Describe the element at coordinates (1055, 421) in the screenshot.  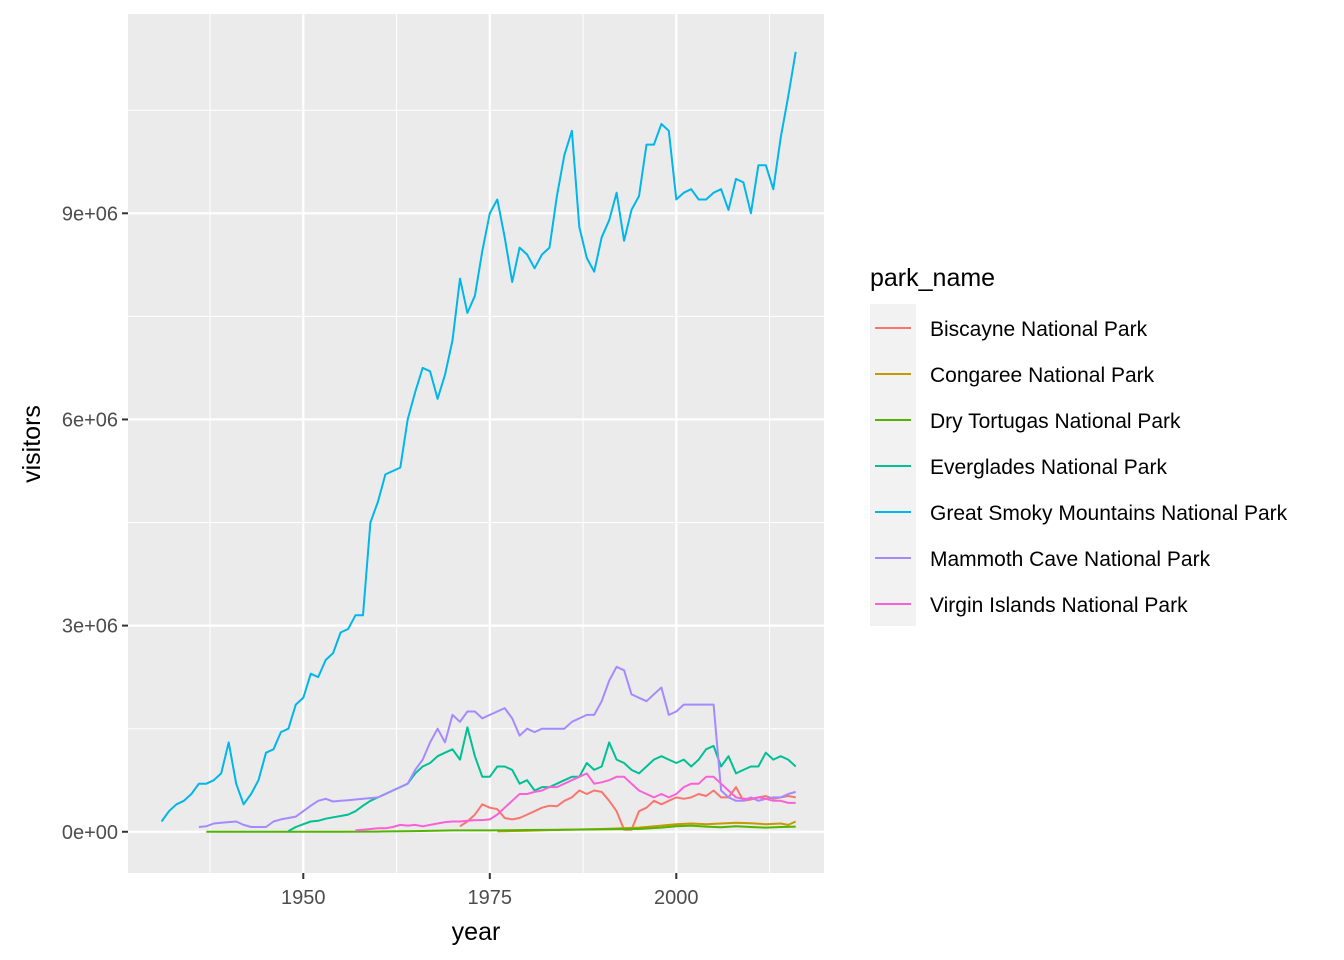
I see `legend-label-2: Dry Tortugas National Park` at that location.